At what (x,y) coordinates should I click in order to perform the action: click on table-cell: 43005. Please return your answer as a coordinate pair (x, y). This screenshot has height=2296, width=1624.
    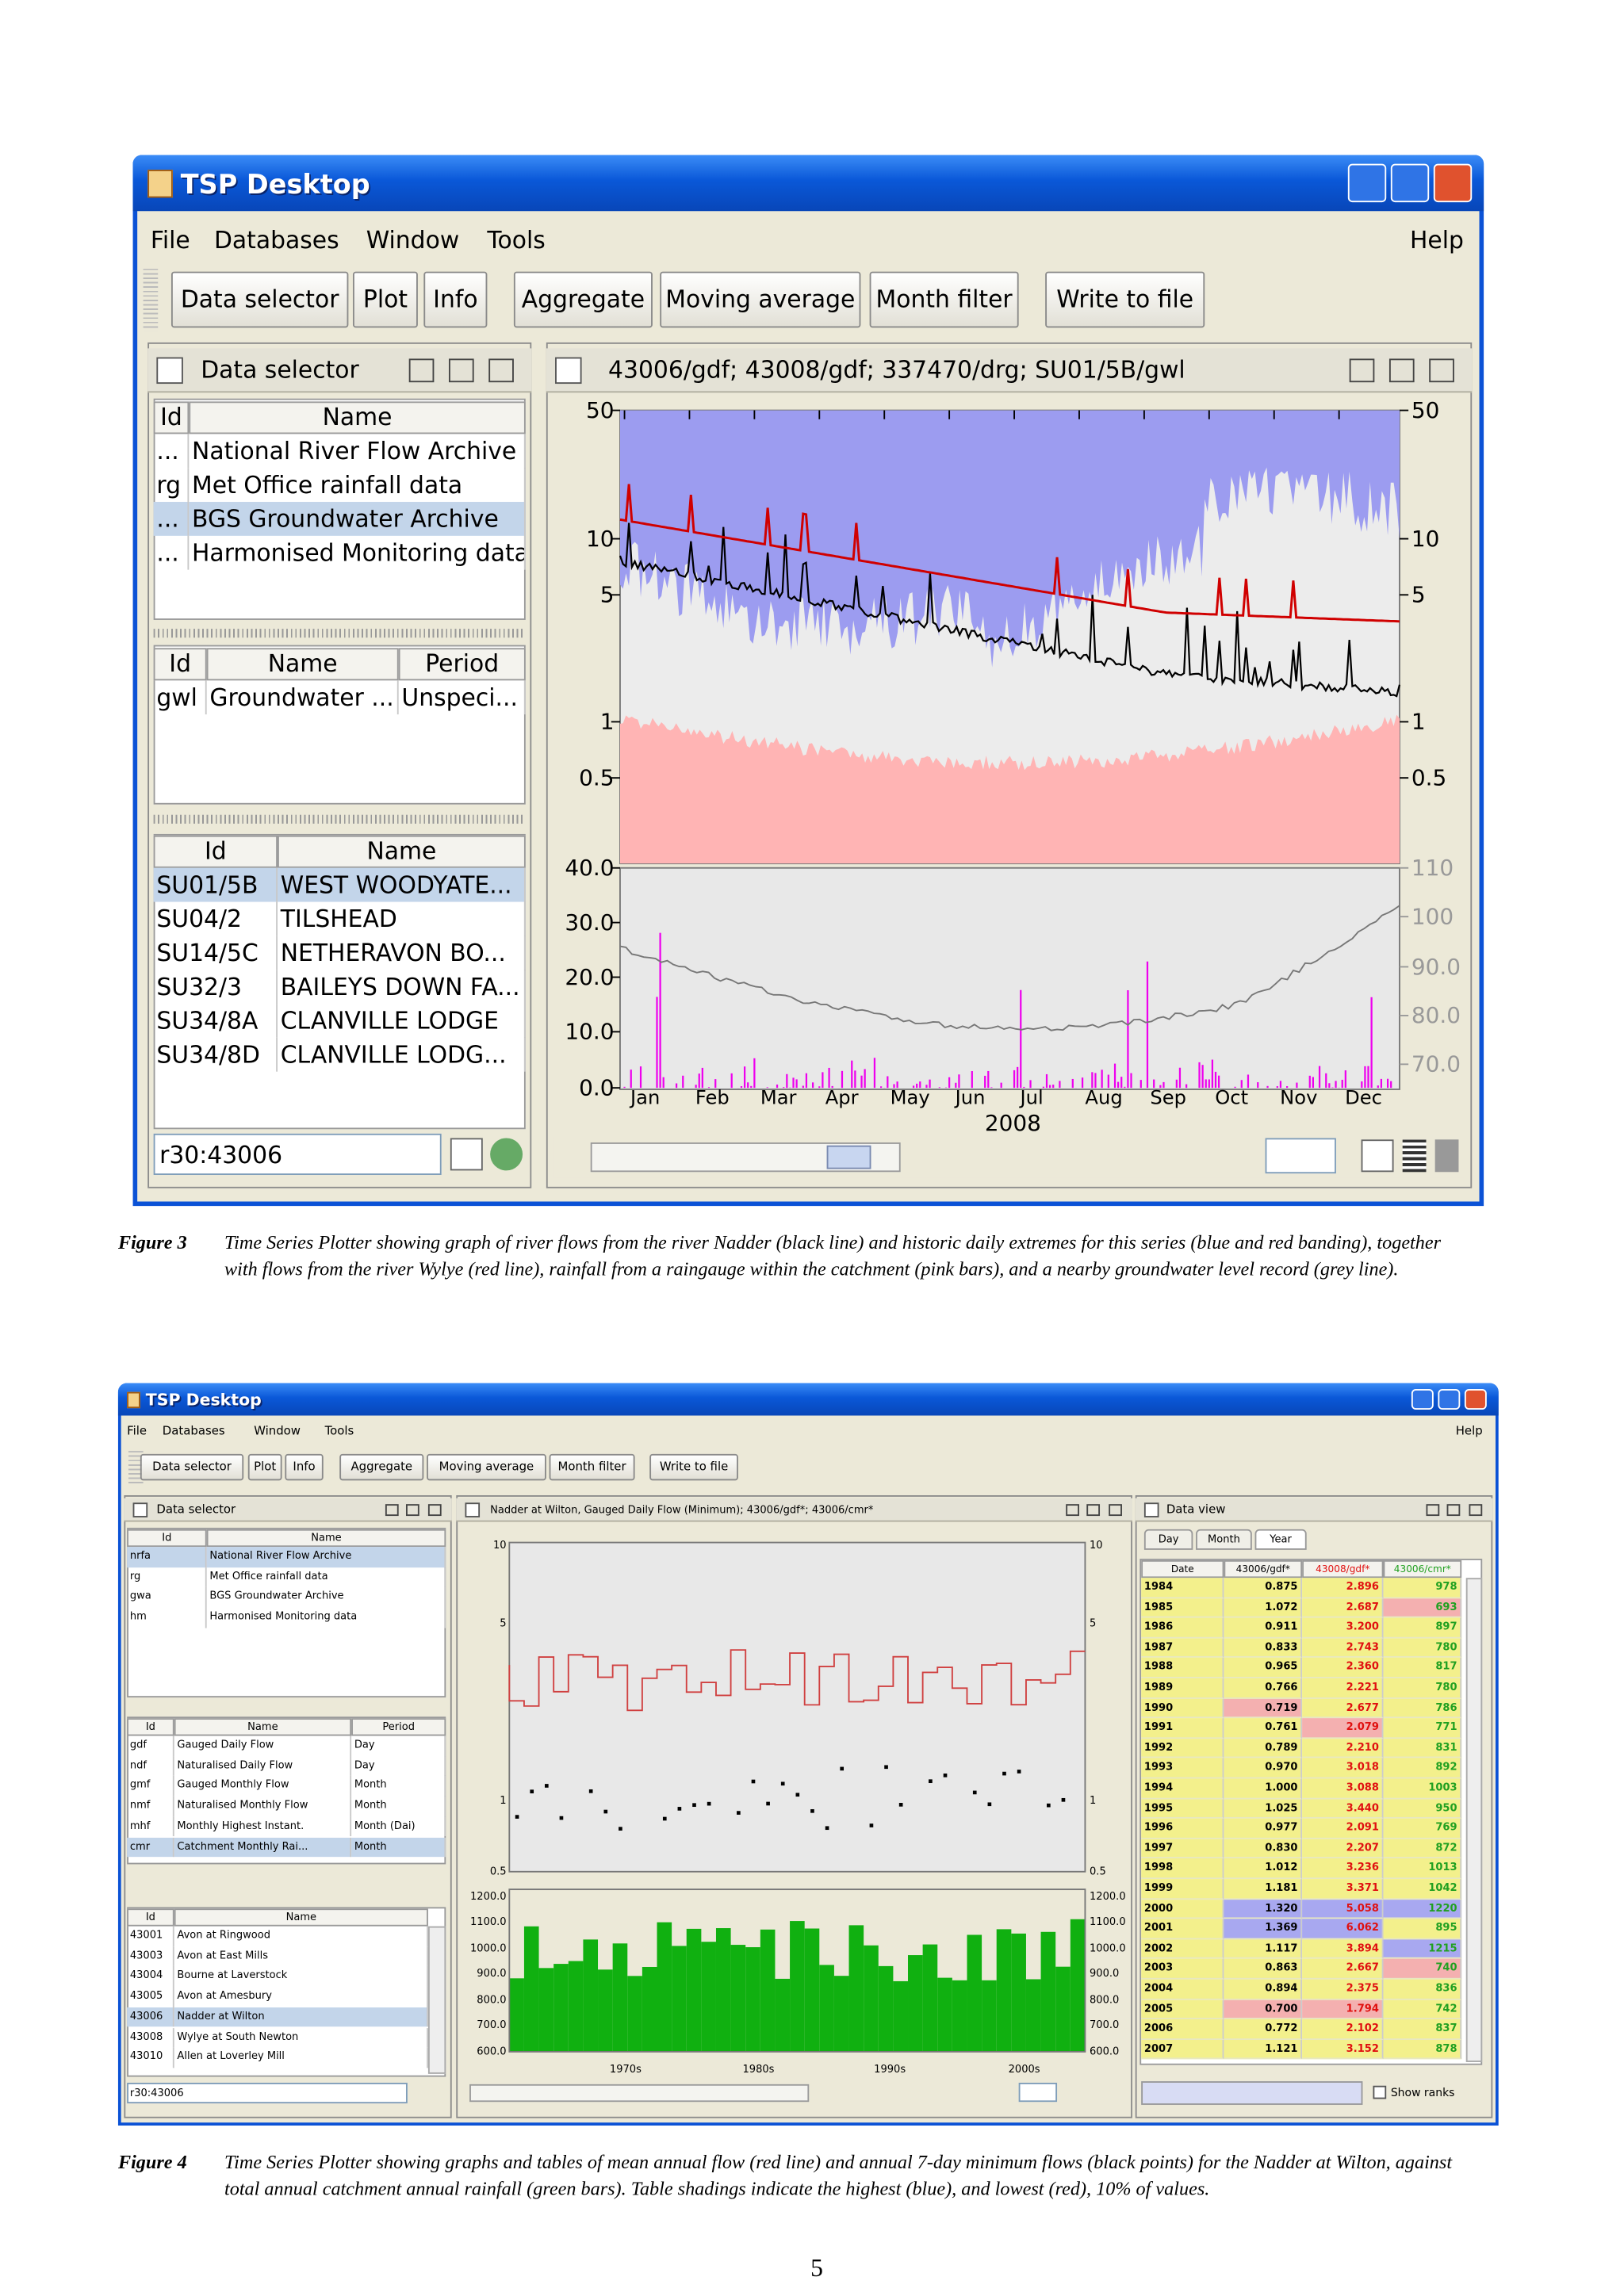
    Looking at the image, I should click on (150, 1997).